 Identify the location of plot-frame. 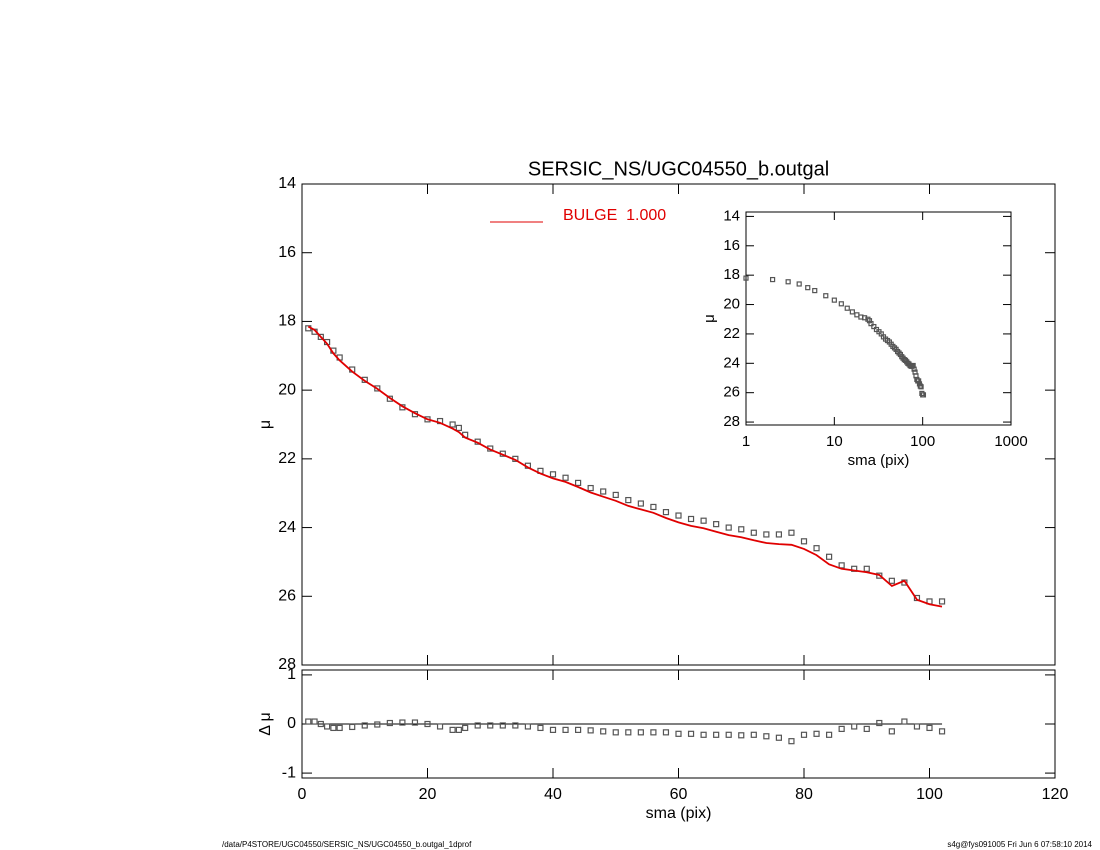
(878, 318).